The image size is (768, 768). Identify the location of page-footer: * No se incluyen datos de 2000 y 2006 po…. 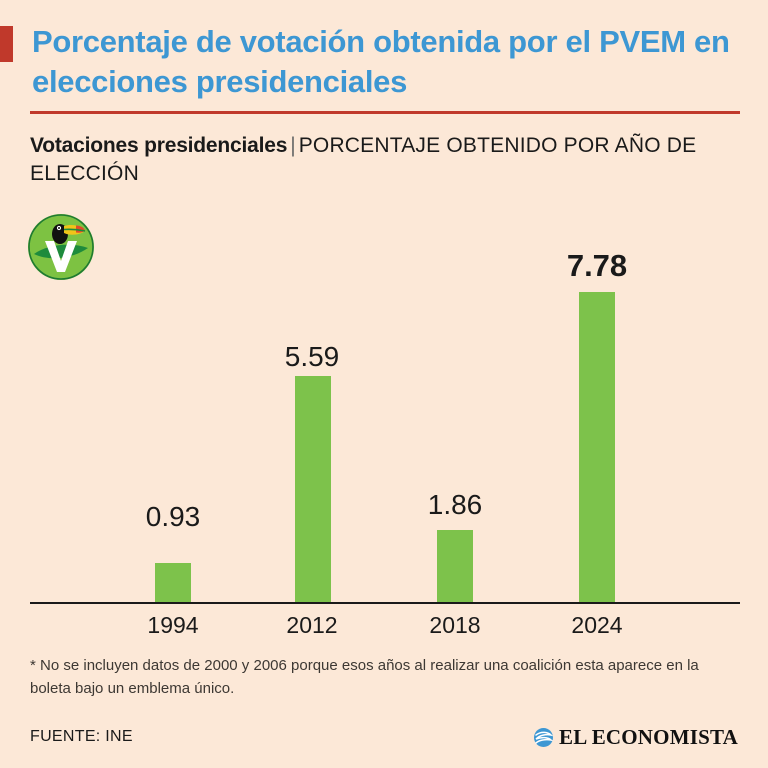
(384, 702).